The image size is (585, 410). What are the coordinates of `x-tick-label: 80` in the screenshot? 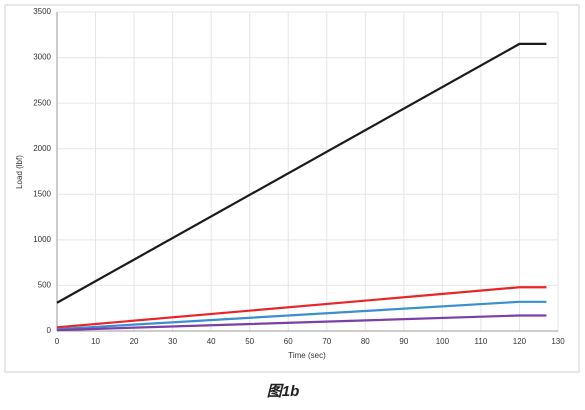 It's located at (365, 341).